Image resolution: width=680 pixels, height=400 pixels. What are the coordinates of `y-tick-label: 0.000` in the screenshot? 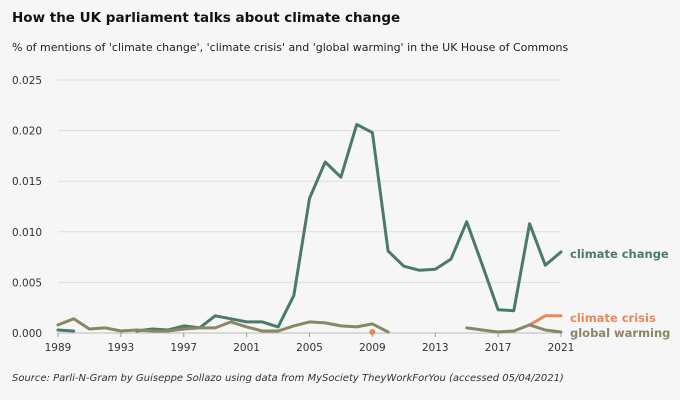 It's located at (27, 334).